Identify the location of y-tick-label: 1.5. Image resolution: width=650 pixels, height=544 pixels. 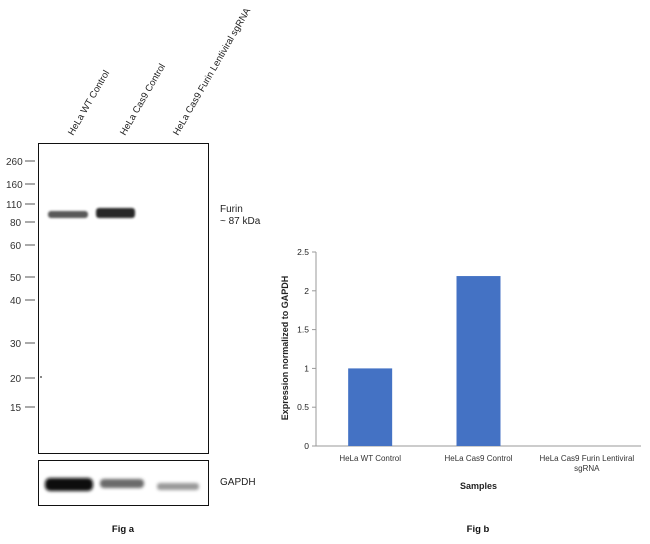
(303, 330).